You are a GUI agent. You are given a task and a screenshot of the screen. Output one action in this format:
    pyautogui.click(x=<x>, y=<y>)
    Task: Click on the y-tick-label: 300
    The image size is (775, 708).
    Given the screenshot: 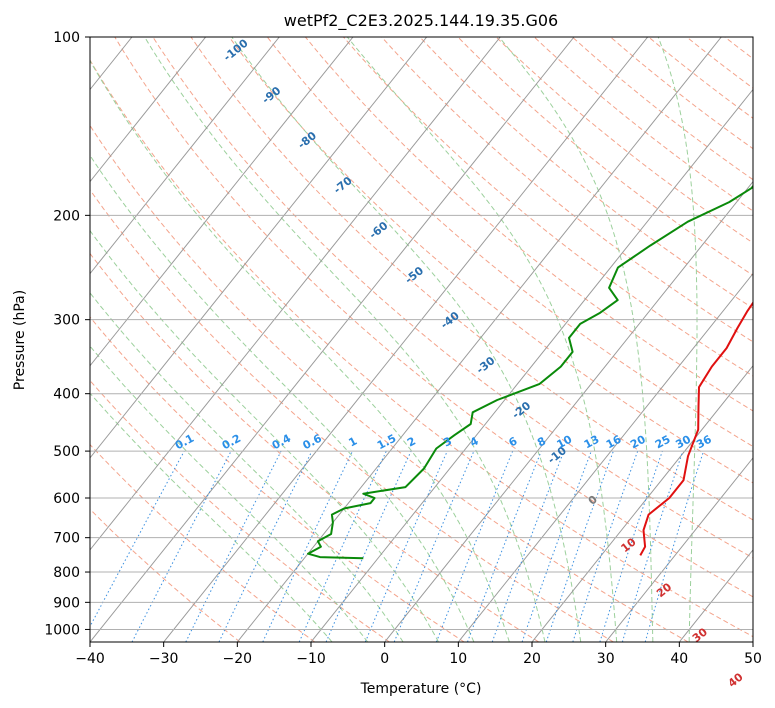 What is the action you would take?
    pyautogui.click(x=66, y=321)
    